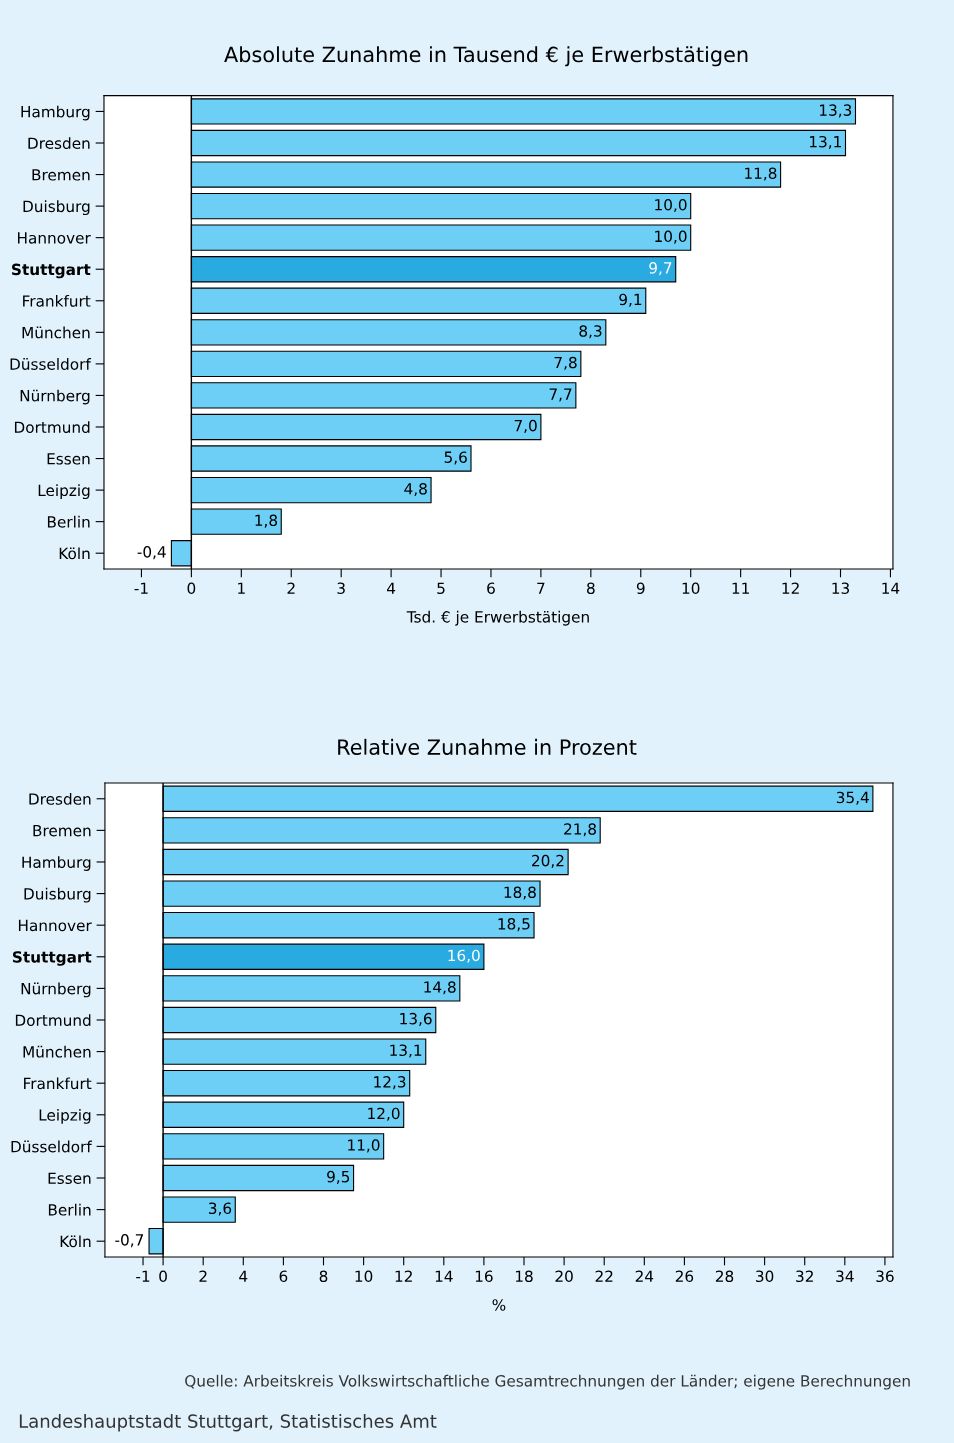 Image resolution: width=954 pixels, height=1443 pixels. Describe the element at coordinates (836, 111) in the screenshot. I see `data-label: 13,3` at that location.